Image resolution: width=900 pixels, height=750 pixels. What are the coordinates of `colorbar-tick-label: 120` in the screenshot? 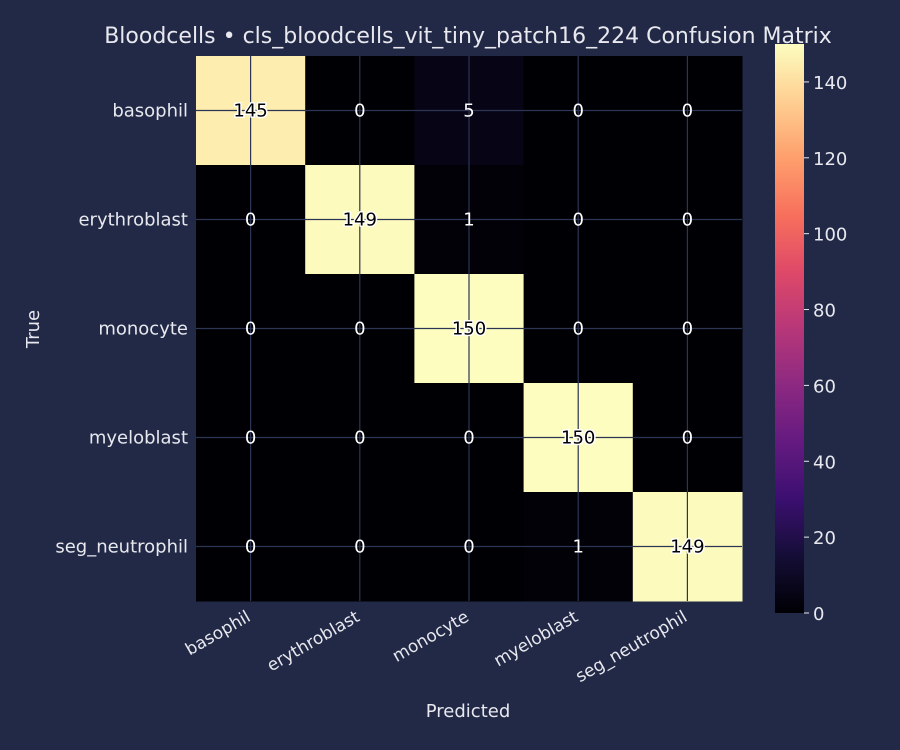 It's located at (830, 159).